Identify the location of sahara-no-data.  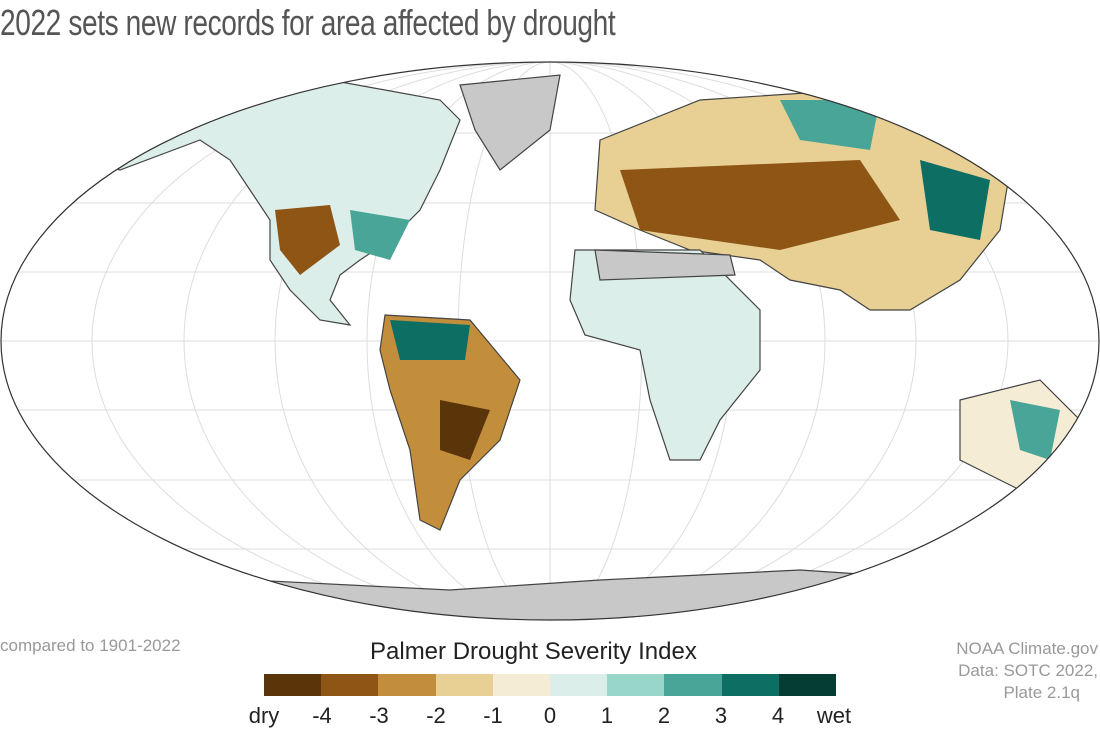
(665, 265).